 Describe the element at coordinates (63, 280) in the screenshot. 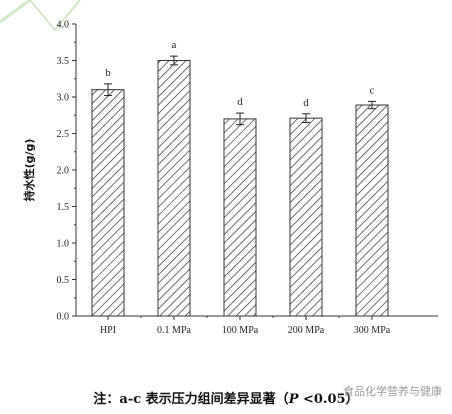

I see `y-tick-label: 0.5` at that location.